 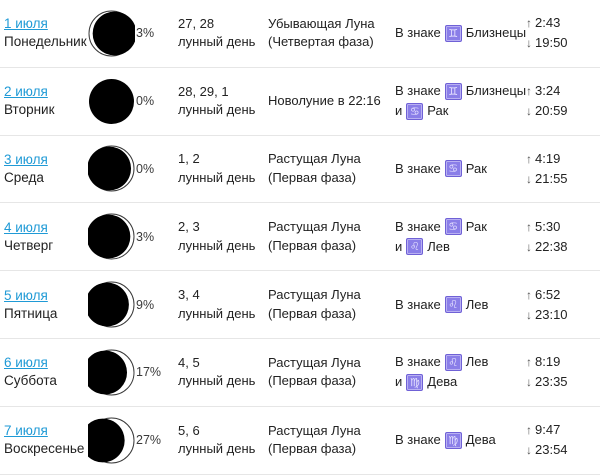 I want to click on rise-set-cell: ↑ 8:19 ↓ 23:35, so click(x=560, y=372).